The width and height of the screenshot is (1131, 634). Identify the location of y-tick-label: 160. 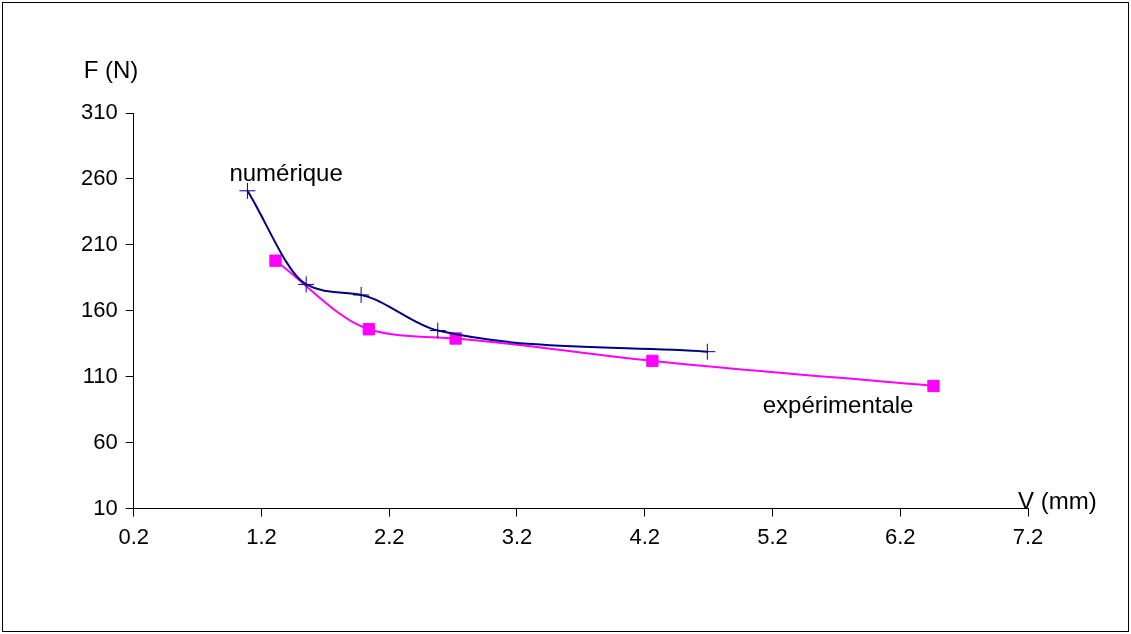
(99, 309).